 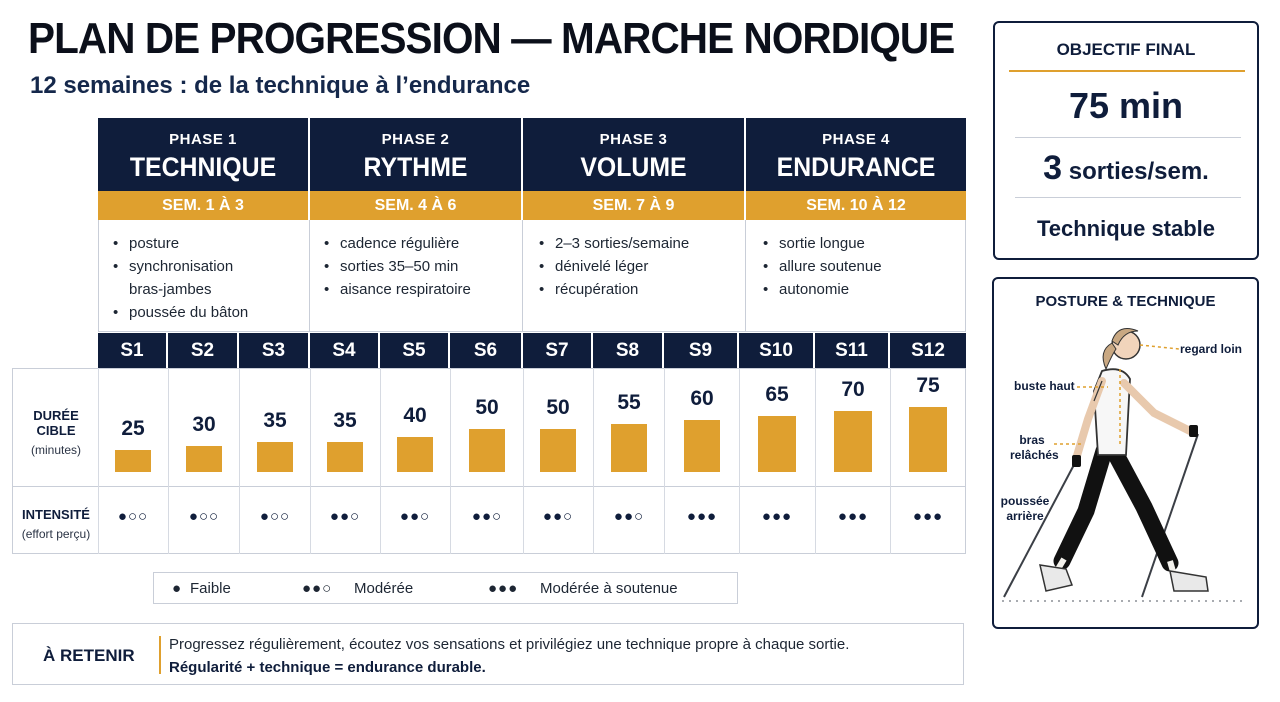 I want to click on phase-point: sortie longue, so click(x=864, y=243).